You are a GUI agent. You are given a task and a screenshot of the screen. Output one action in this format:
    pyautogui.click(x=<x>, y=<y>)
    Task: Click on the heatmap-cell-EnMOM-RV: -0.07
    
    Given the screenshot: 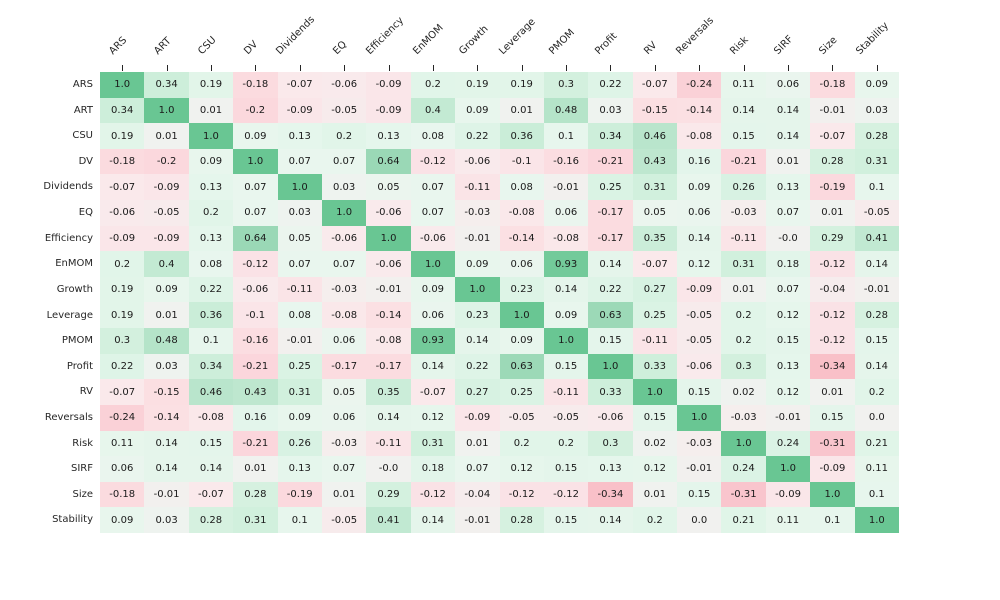 What is the action you would take?
    pyautogui.click(x=655, y=264)
    